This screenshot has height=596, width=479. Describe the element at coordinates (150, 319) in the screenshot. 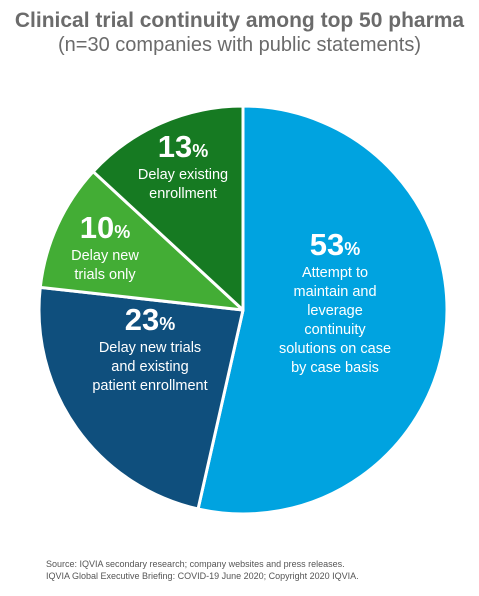

I see `slice-percent-2: 23%` at that location.